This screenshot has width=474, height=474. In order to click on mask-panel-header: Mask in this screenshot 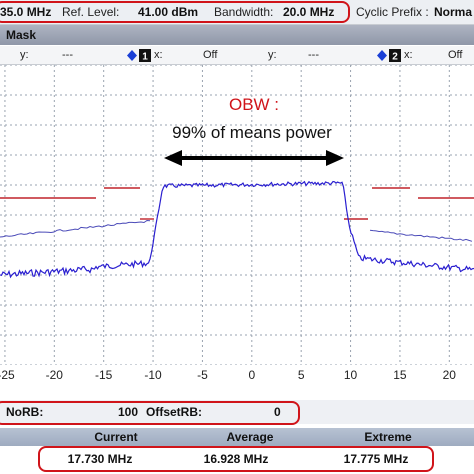, I will do `click(237, 35)`.